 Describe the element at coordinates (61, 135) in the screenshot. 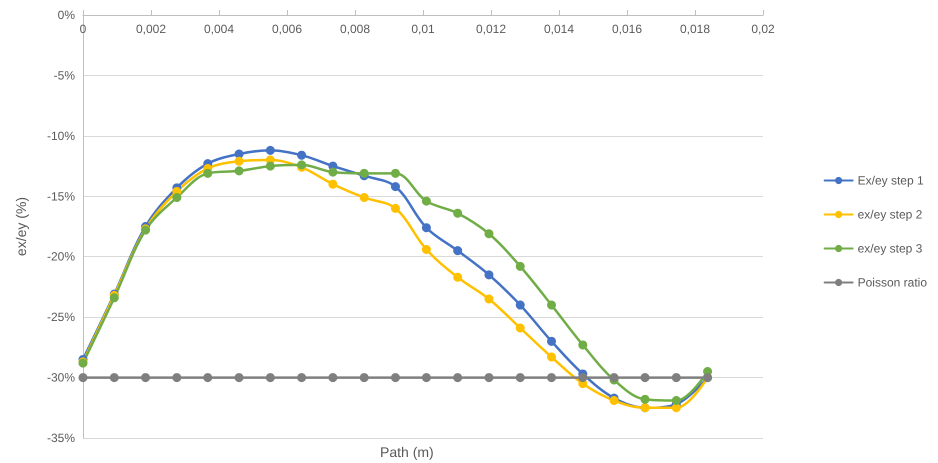

I see `y-tick-label: -10%` at that location.